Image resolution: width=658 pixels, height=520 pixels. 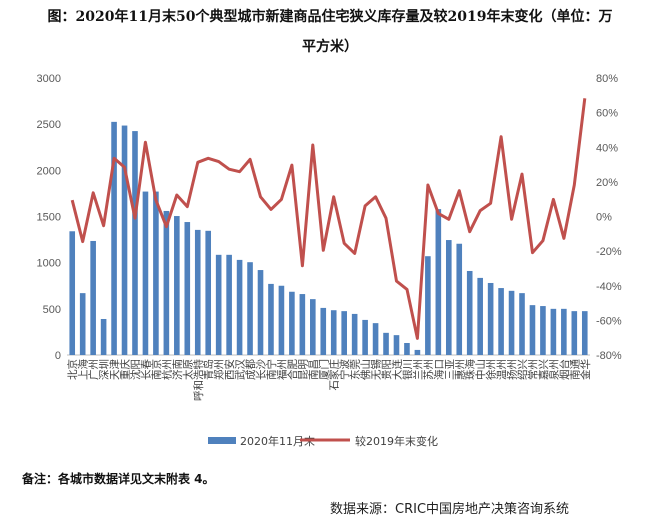 What do you see at coordinates (125, 369) in the screenshot?
I see `x-tick-label: 重庆` at bounding box center [125, 369].